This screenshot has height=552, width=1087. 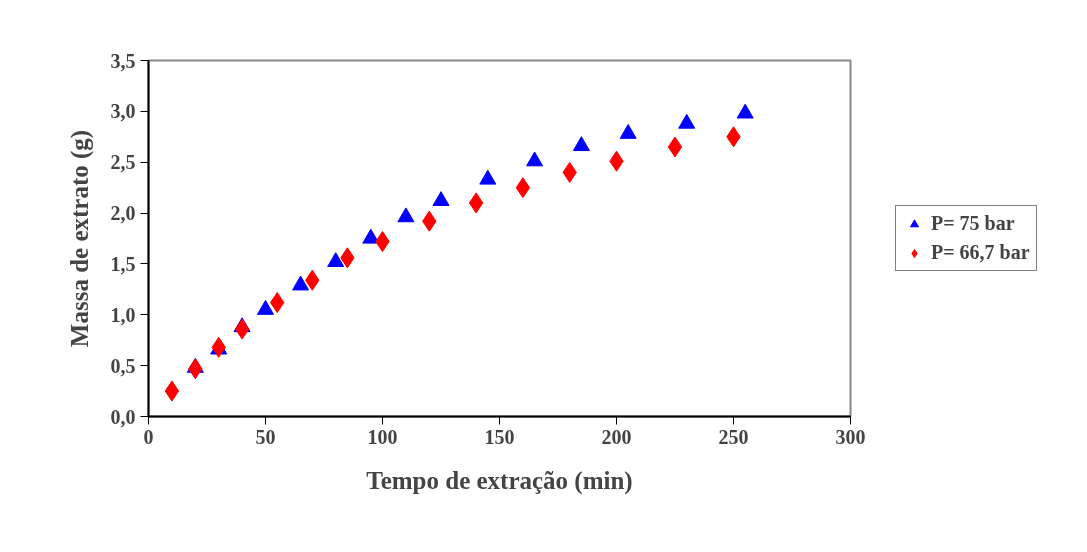 I want to click on legend-label: P= 66,7 bar, so click(x=980, y=252).